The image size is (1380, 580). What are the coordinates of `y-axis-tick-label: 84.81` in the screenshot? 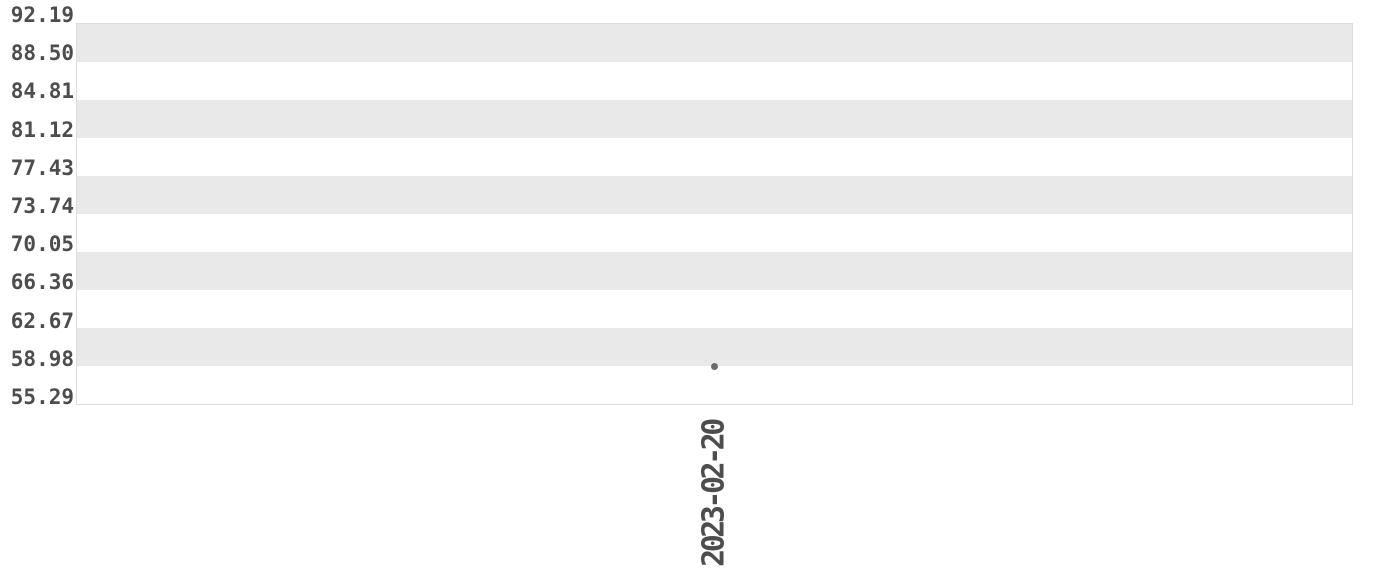 It's located at (42, 91).